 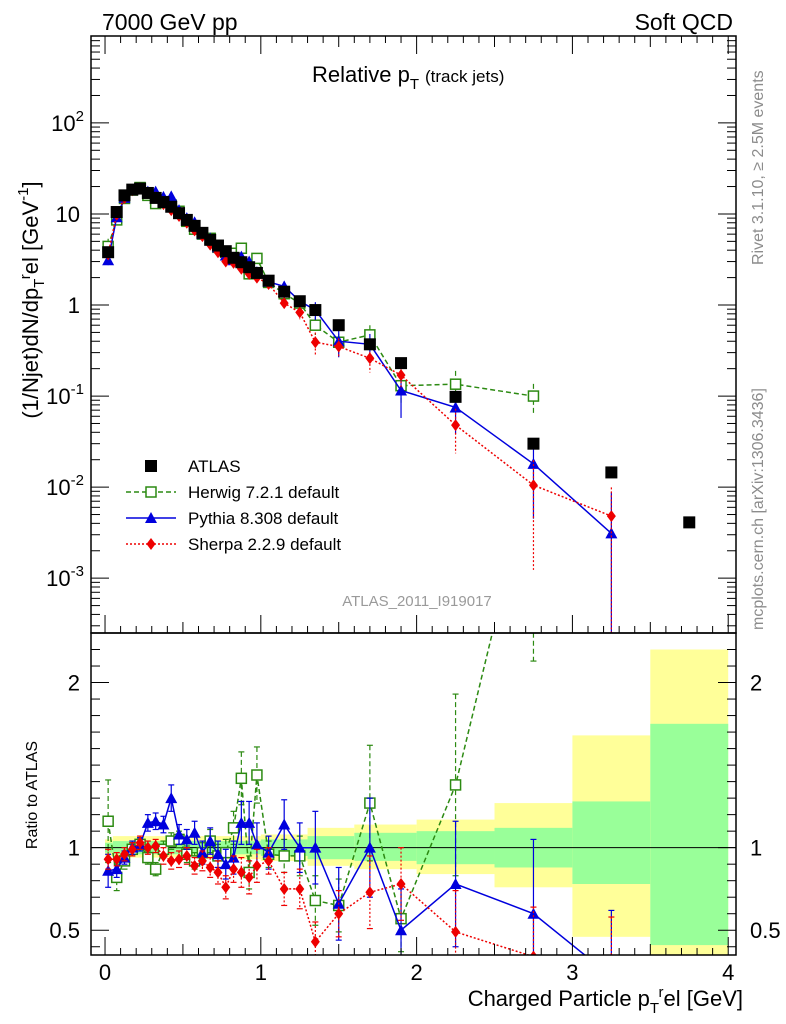 What do you see at coordinates (572, 972) in the screenshot?
I see `x-tick-label-3: 3` at bounding box center [572, 972].